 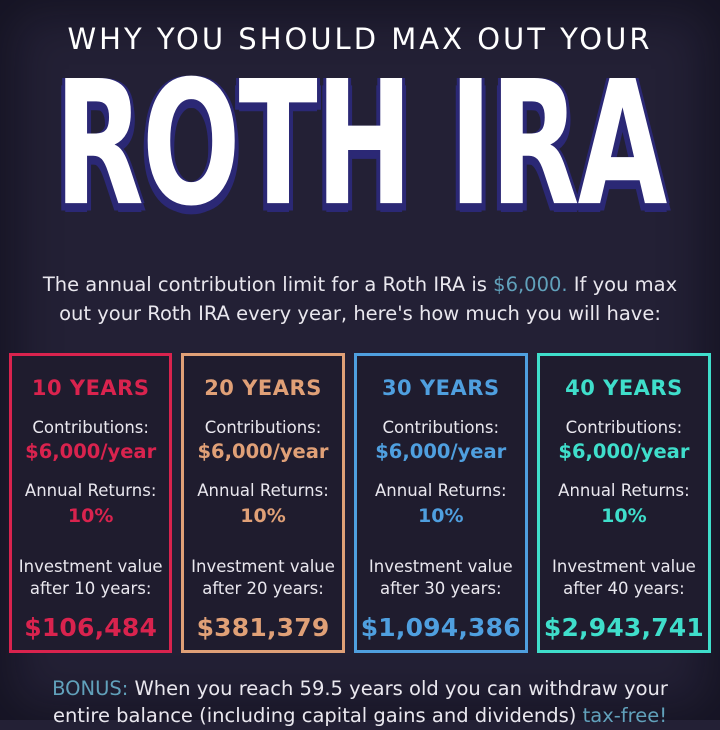 What do you see at coordinates (623, 628) in the screenshot?
I see `investment-final-value: $2,943,741` at bounding box center [623, 628].